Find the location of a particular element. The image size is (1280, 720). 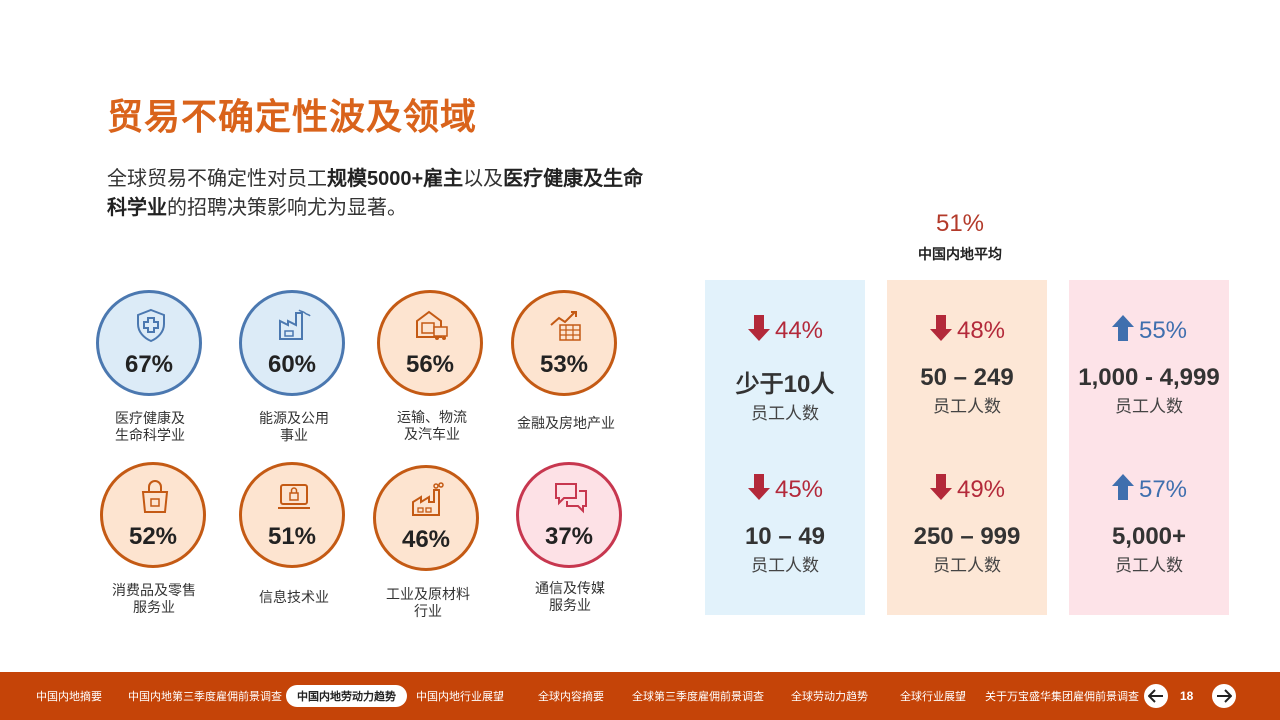

sector-label: 运输、物流 及汽车业 is located at coordinates (432, 425).